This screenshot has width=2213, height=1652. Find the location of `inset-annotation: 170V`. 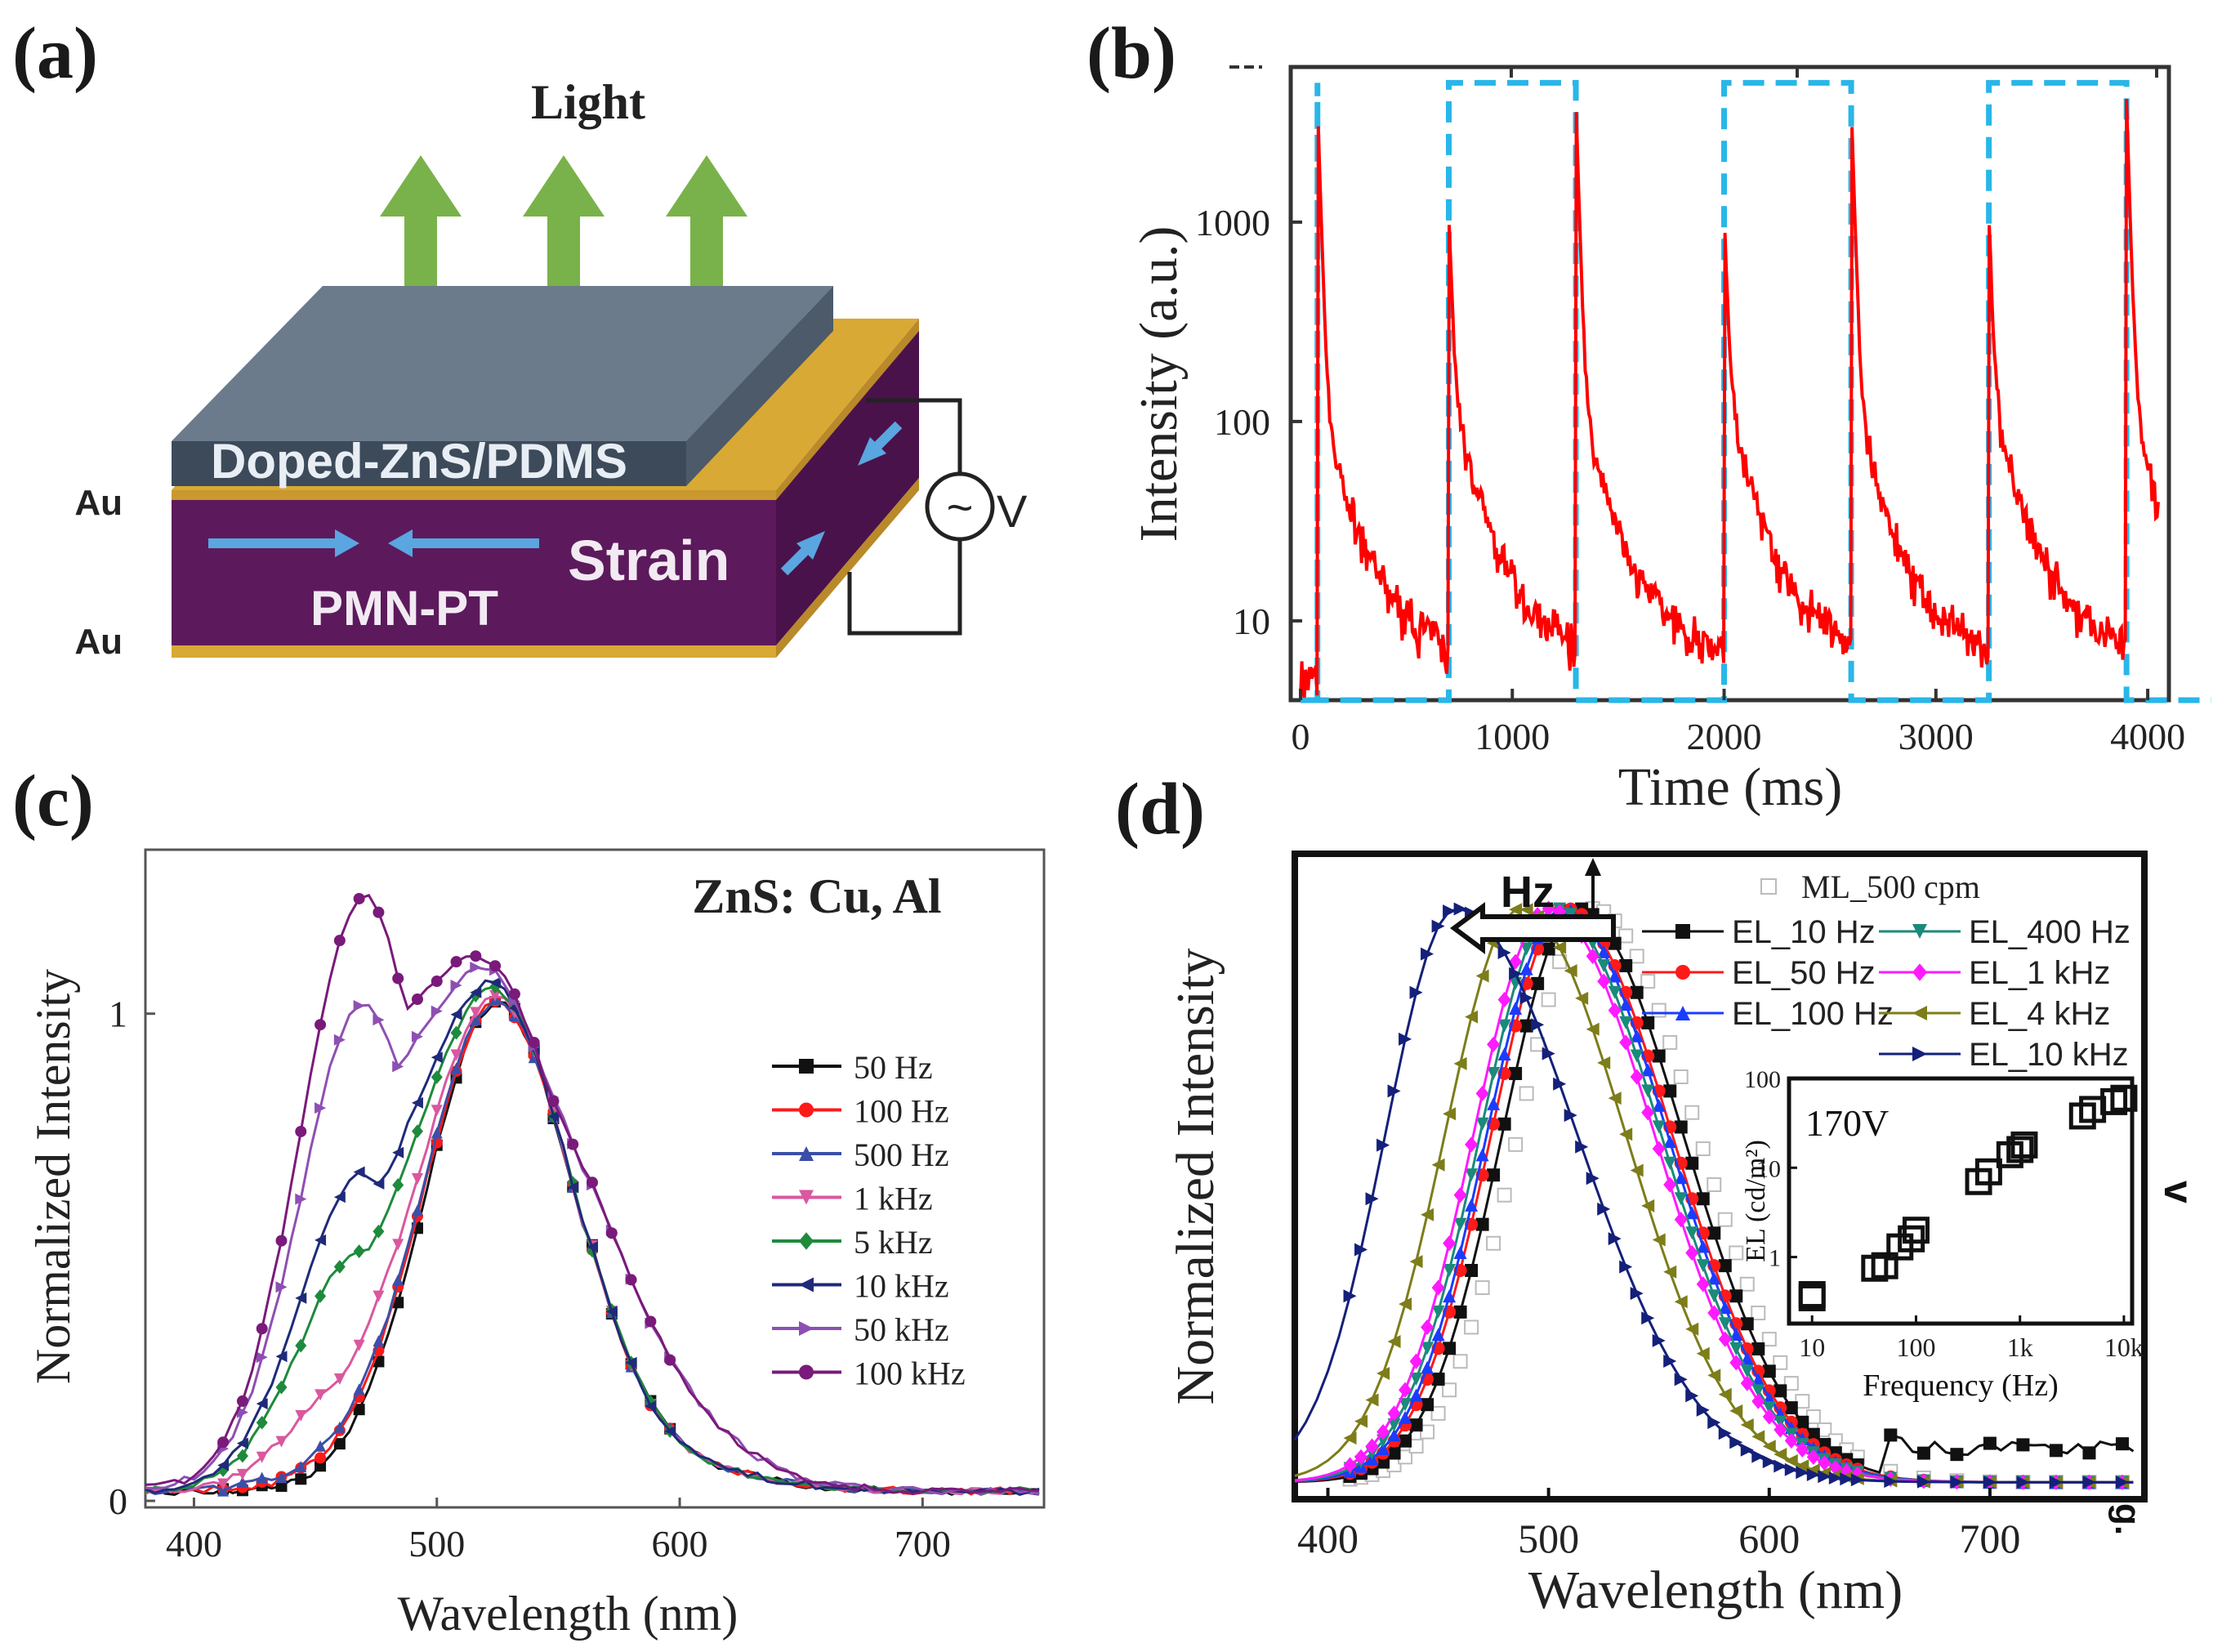

inset-annotation: 170V is located at coordinates (1847, 1123).